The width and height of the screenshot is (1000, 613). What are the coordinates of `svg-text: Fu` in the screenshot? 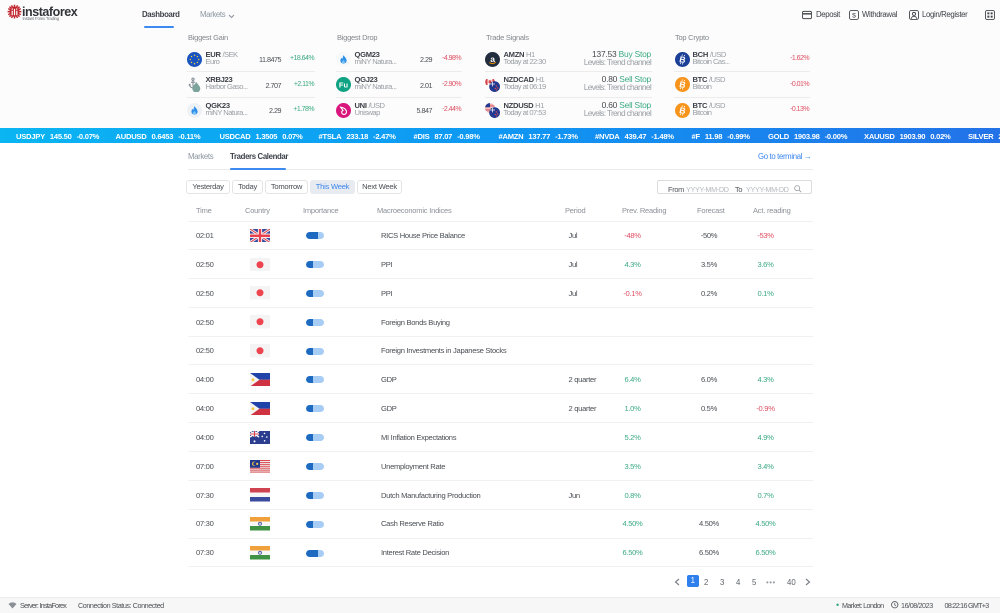 It's located at (343, 84).